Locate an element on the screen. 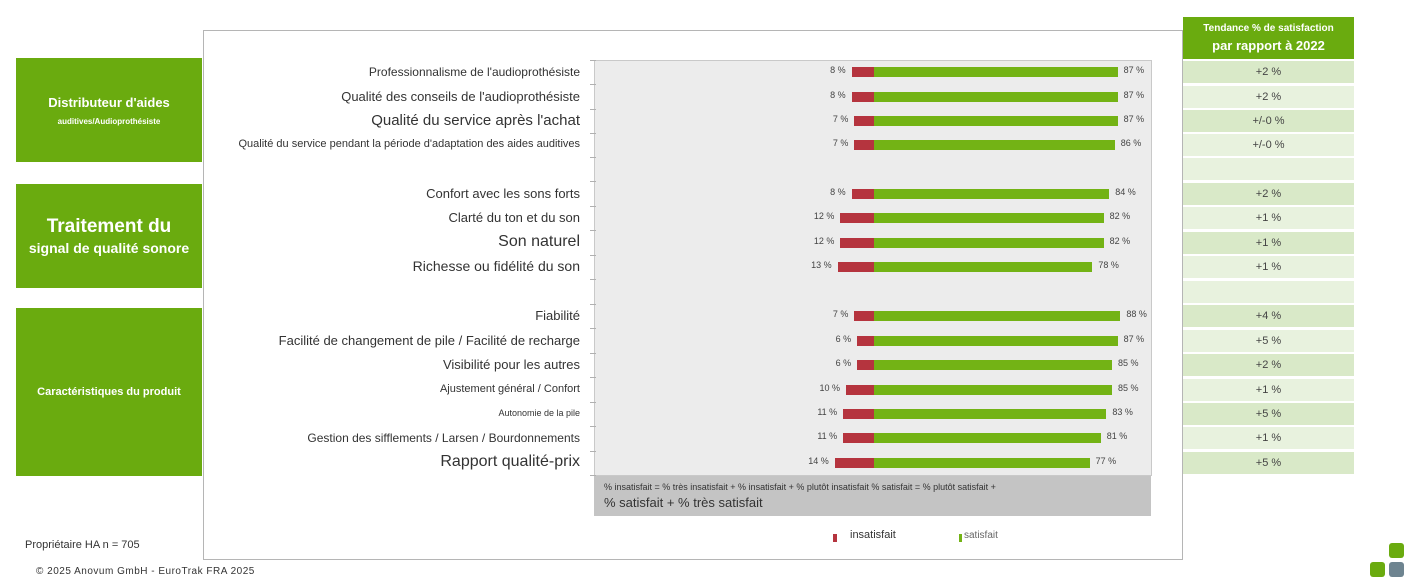 The height and width of the screenshot is (584, 1414). trend-header-line1: Tendance % de satisfaction is located at coordinates (1268, 28).